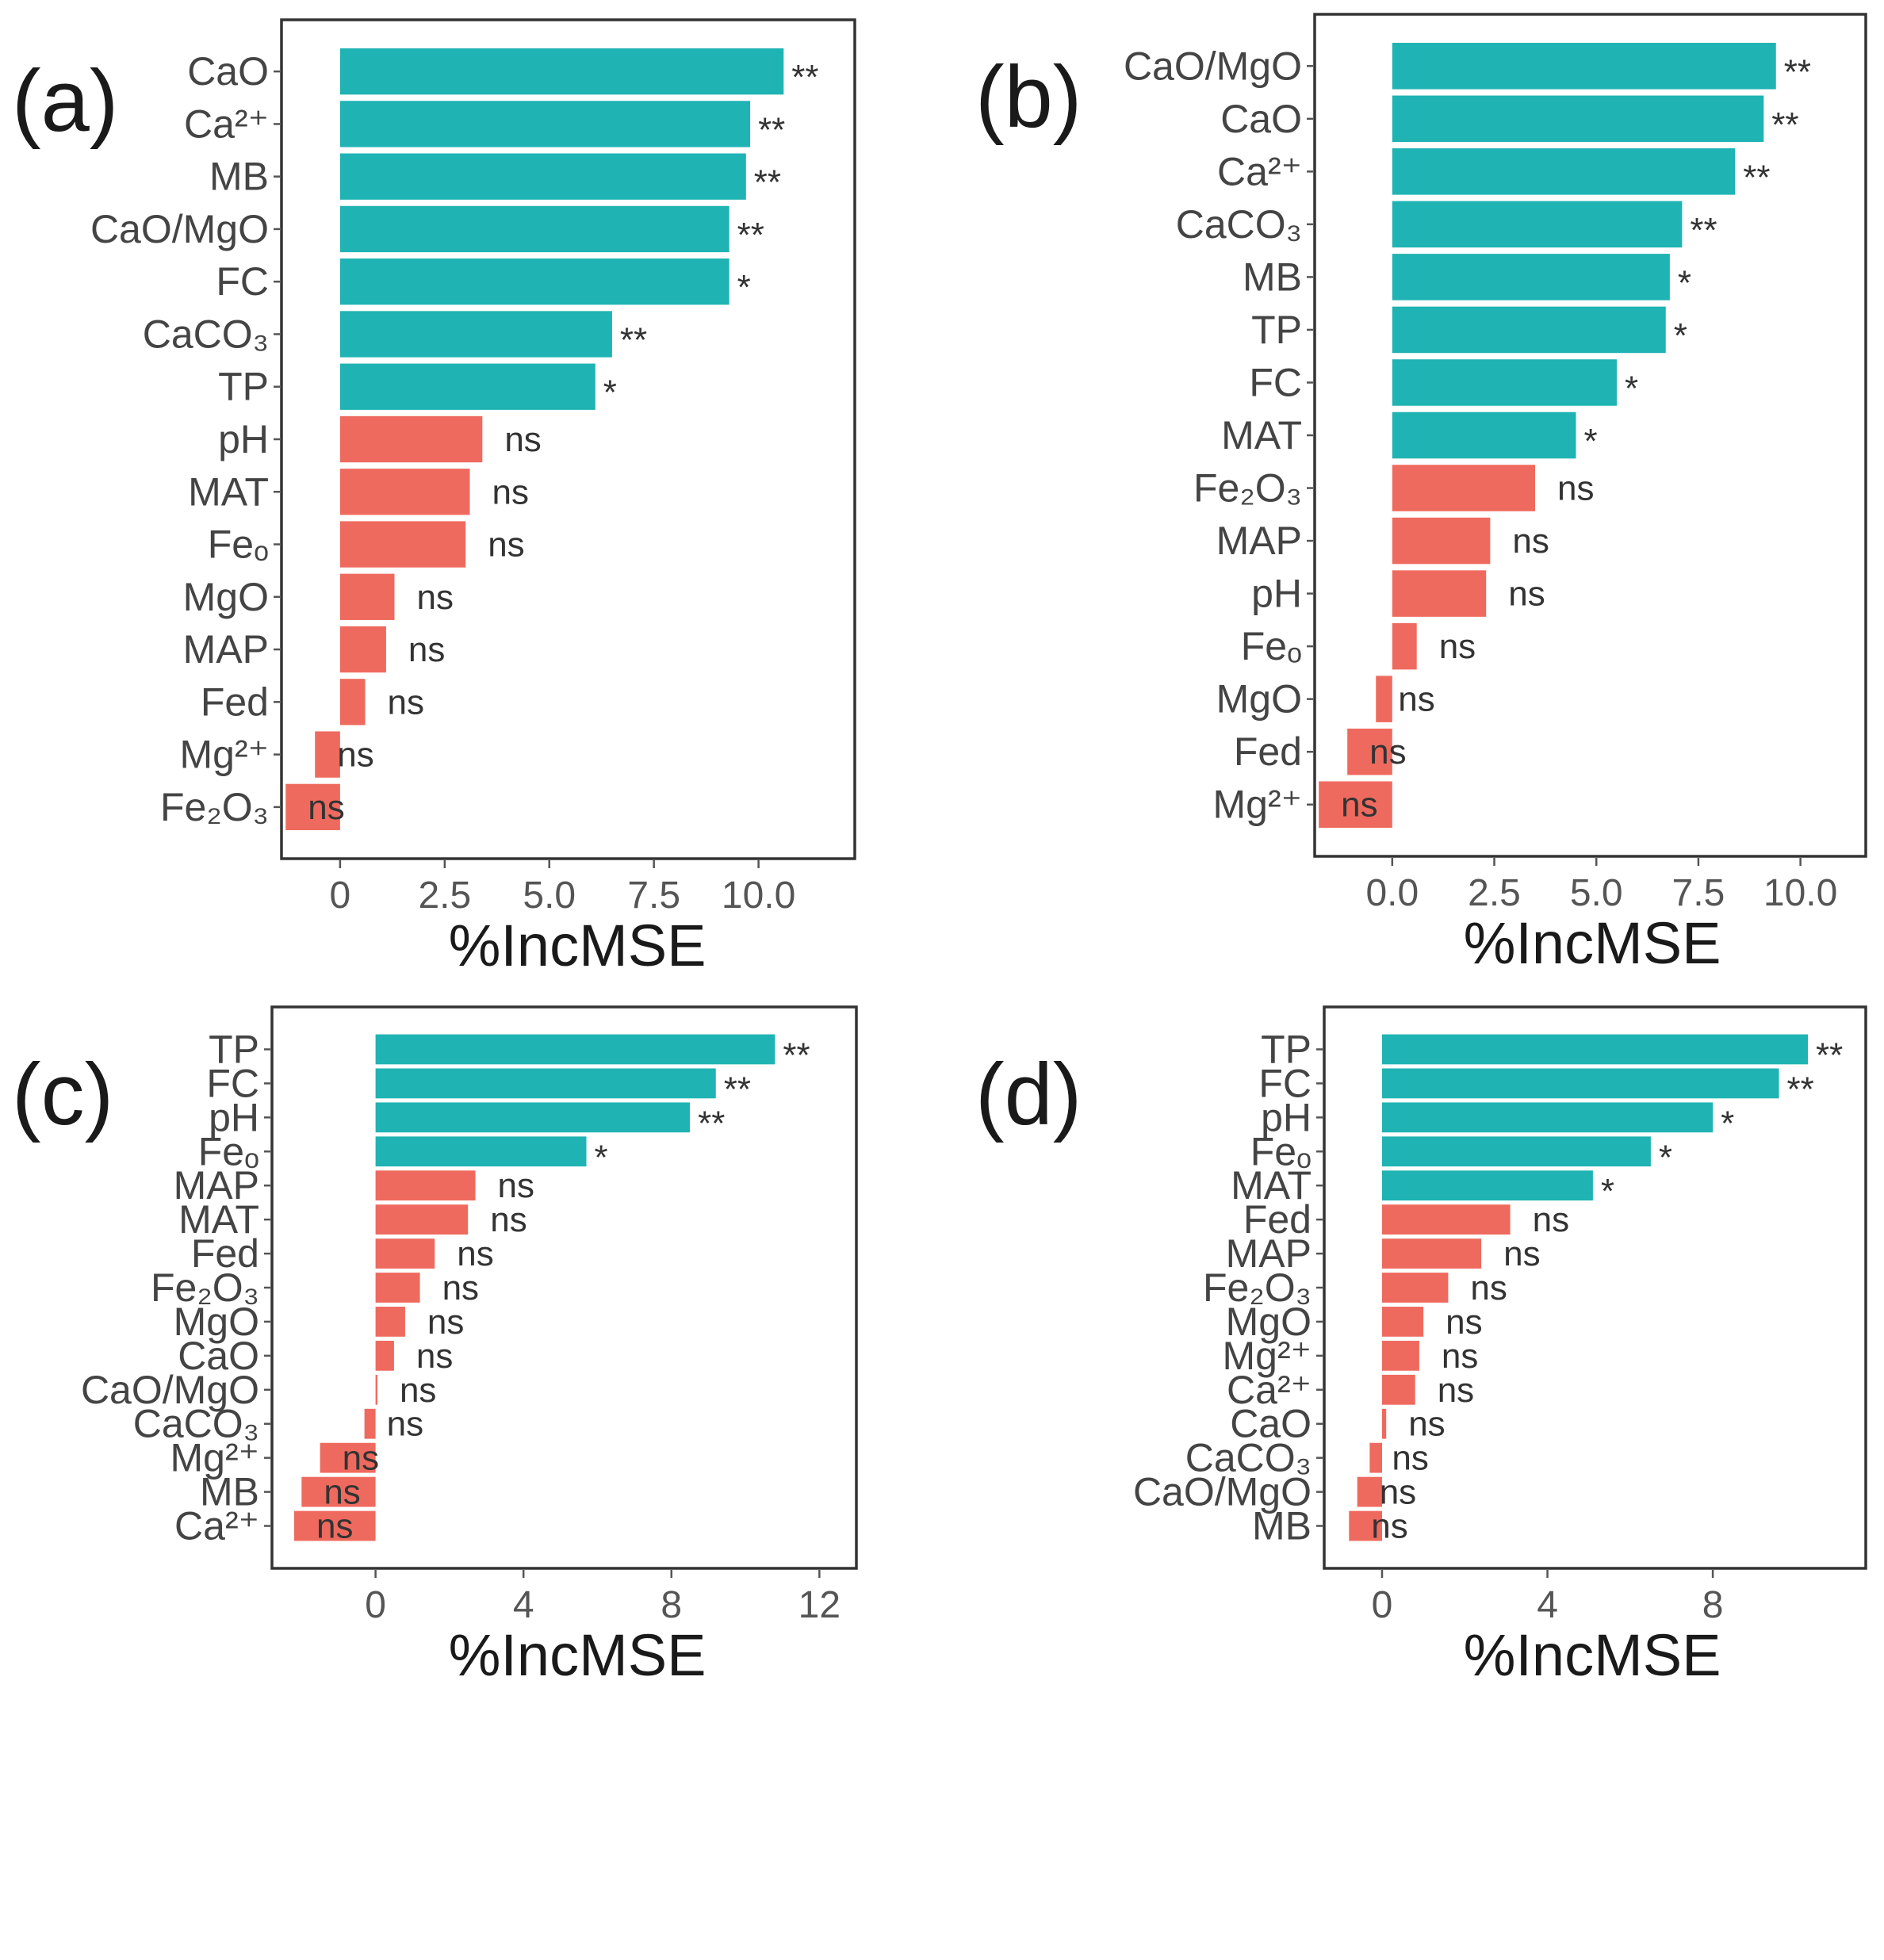 Image resolution: width=1884 pixels, height=1960 pixels. What do you see at coordinates (1271, 646) in the screenshot?
I see `category-label: Feₒ` at bounding box center [1271, 646].